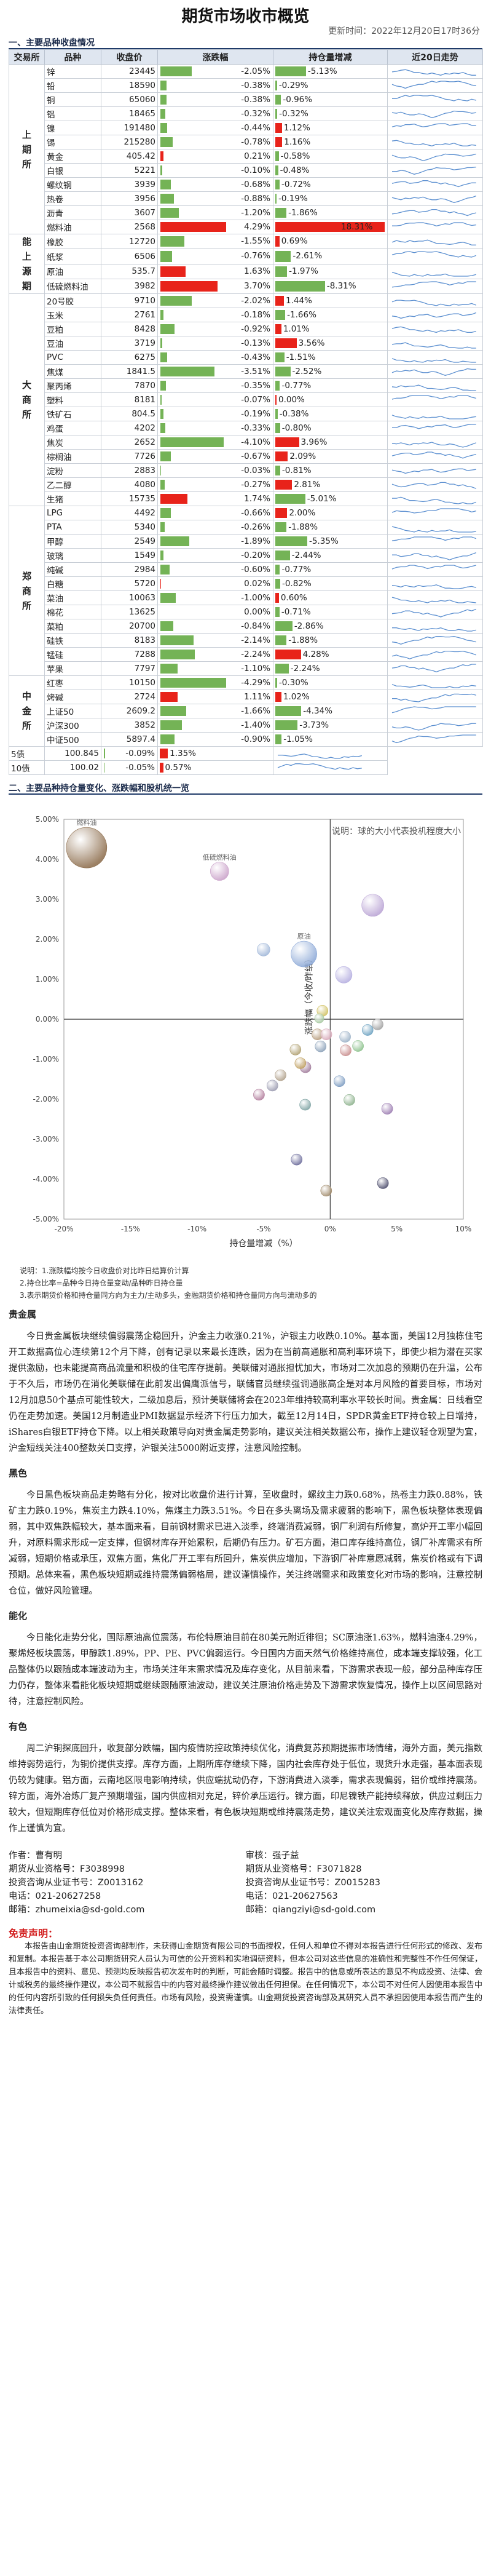  Describe the element at coordinates (72, 442) in the screenshot. I see `product-name: 焦炭` at that location.